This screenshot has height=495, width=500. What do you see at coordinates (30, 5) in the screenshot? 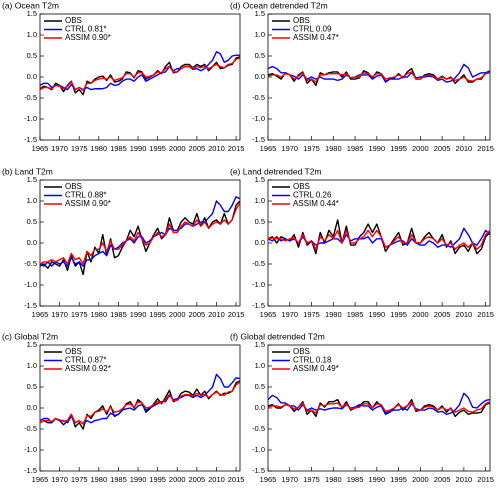
I see `panel-title: (a) Ocean T2m` at bounding box center [30, 5].